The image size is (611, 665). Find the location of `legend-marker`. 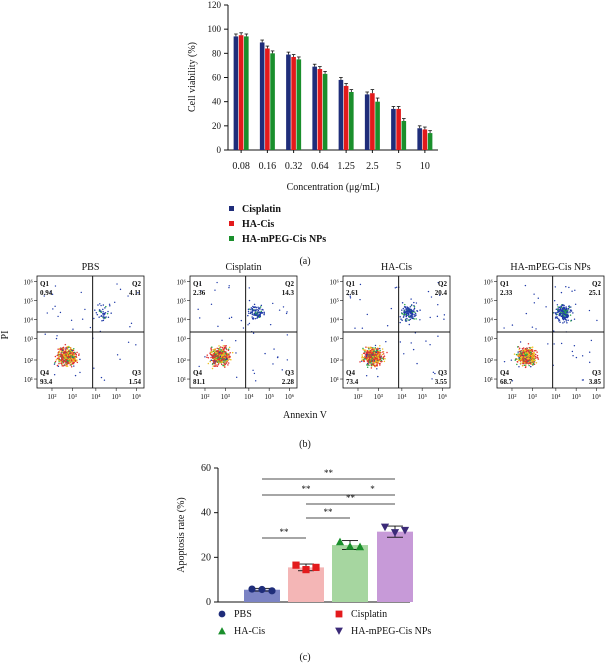

legend-marker is located at coordinates (339, 631).